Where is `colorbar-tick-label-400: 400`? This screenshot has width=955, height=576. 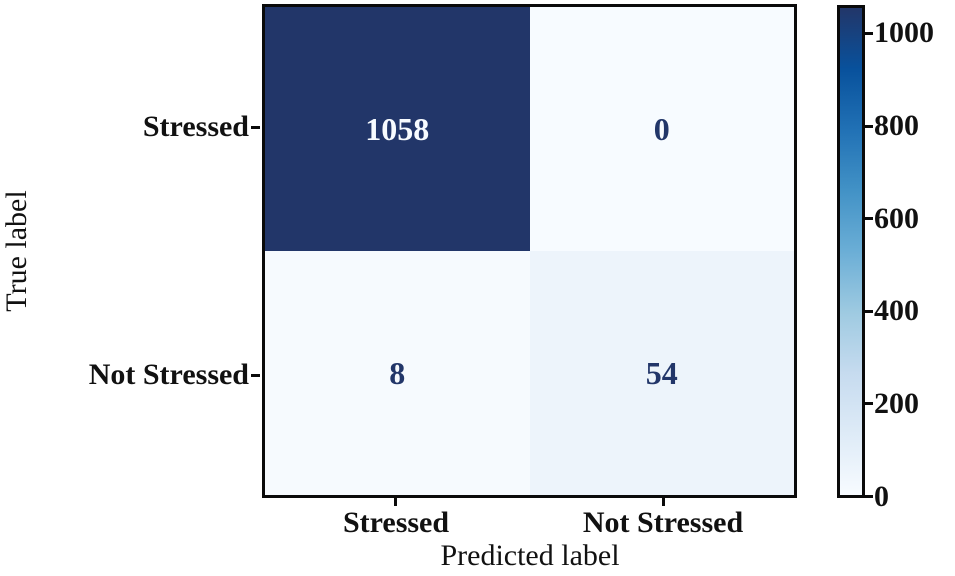 colorbar-tick-label-400: 400 is located at coordinates (896, 310).